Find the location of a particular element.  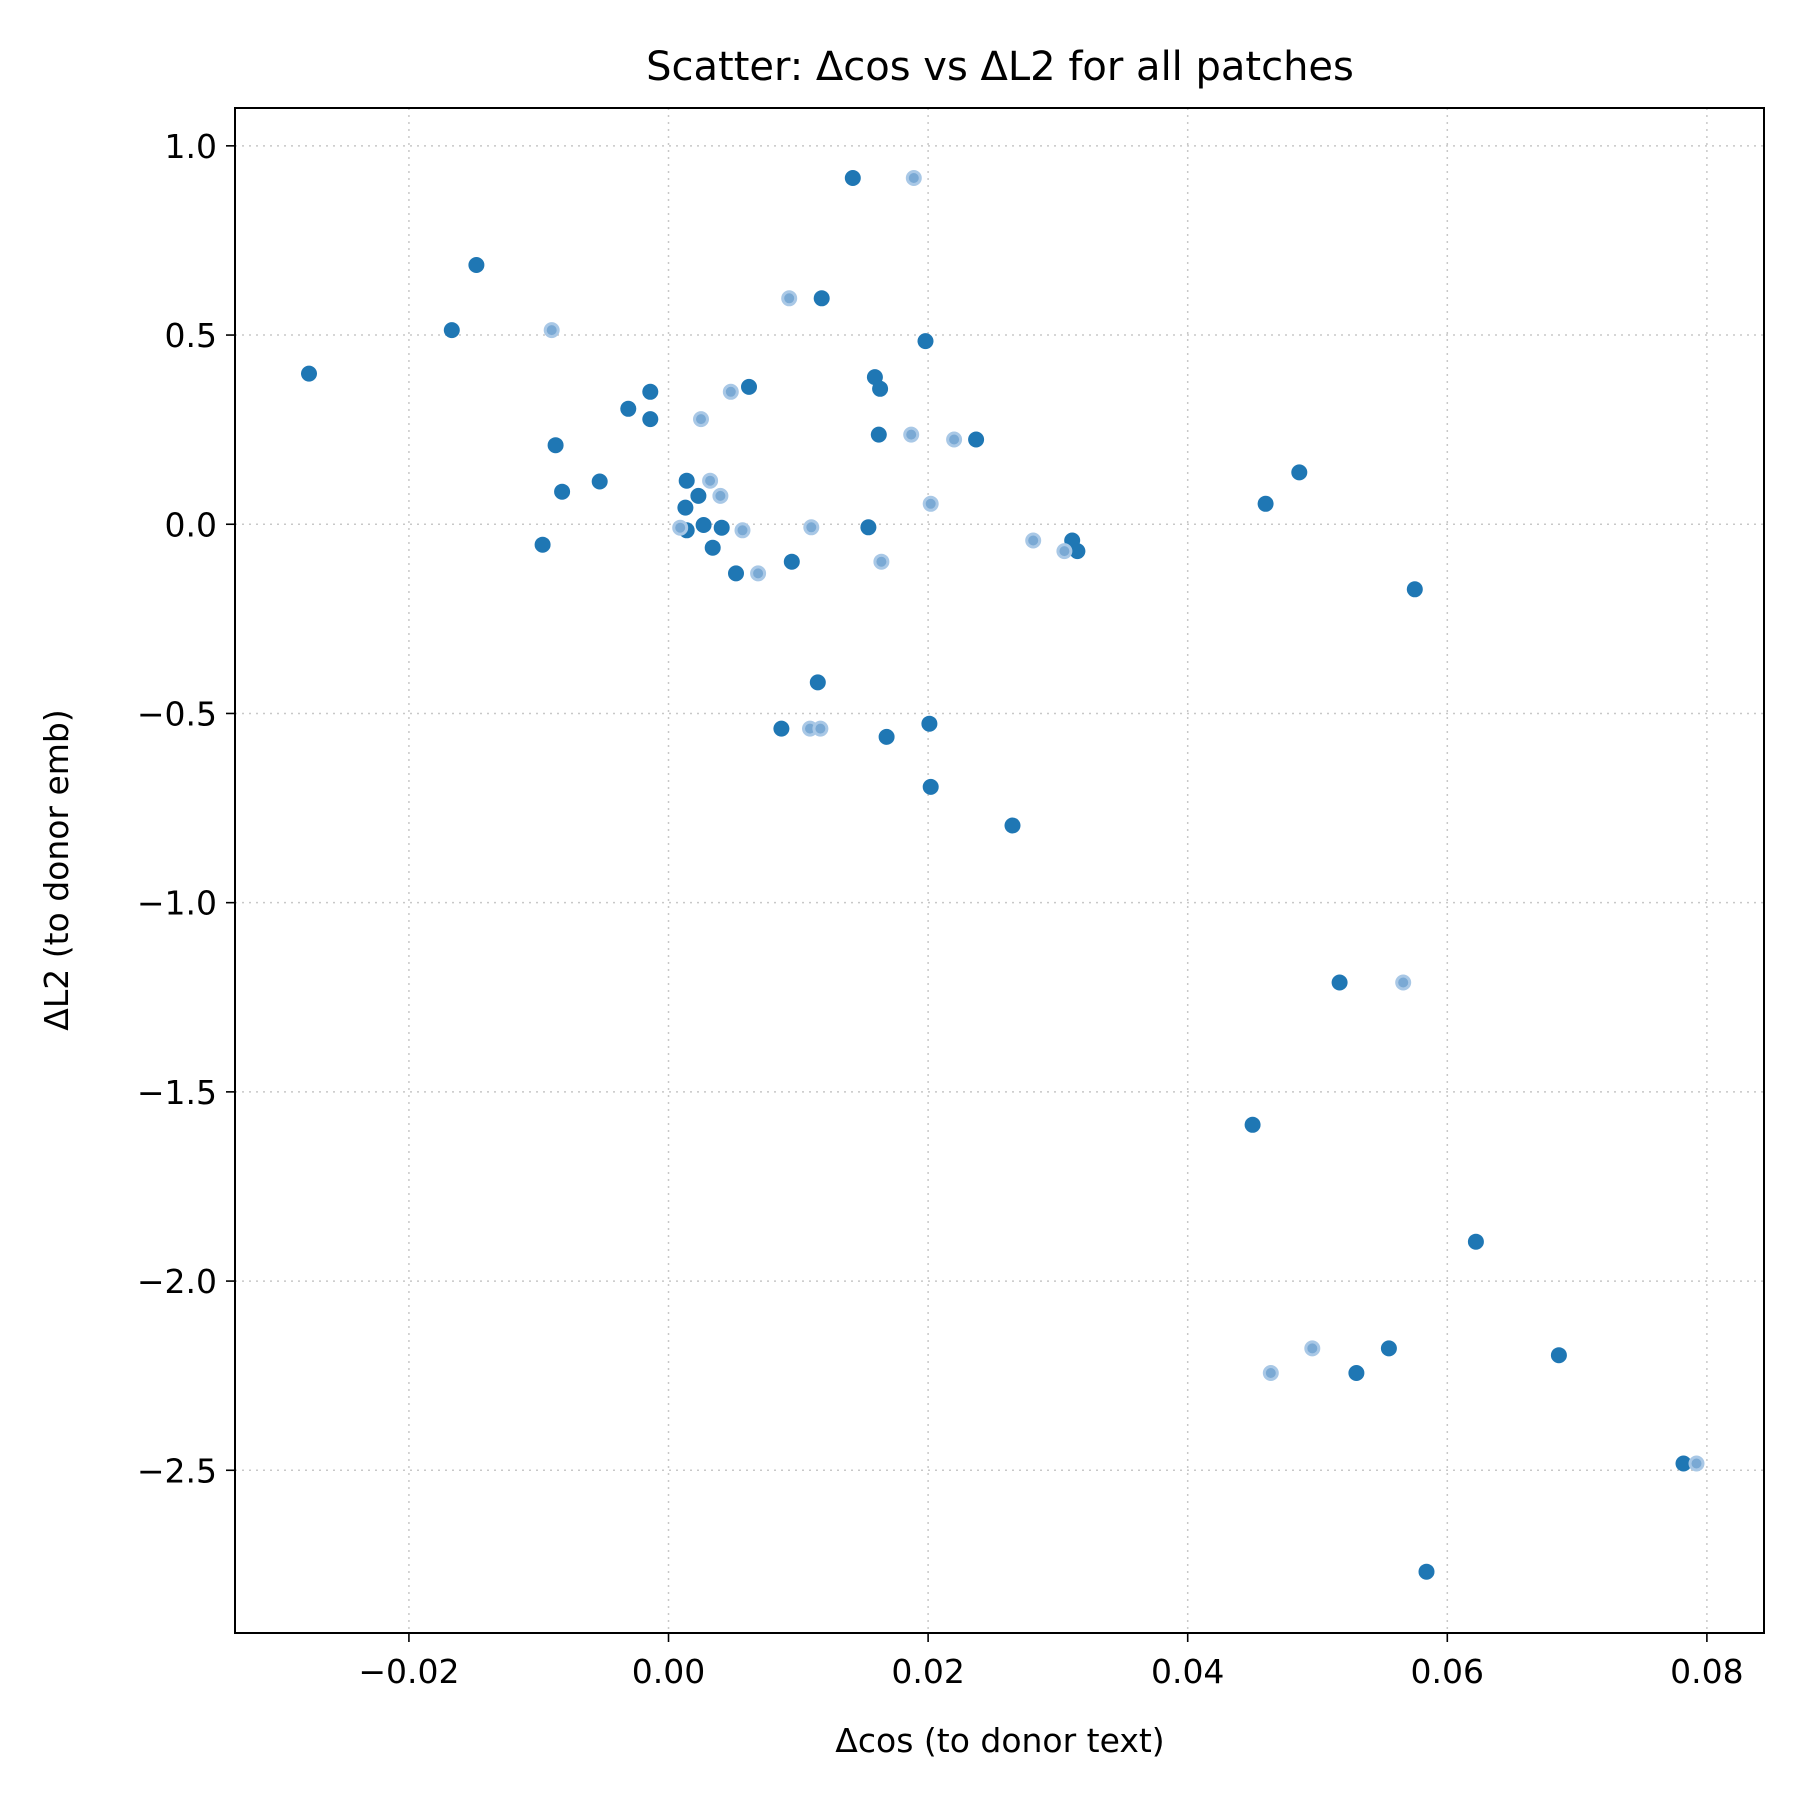

x-tick-label: 0.02 is located at coordinates (927, 1671).